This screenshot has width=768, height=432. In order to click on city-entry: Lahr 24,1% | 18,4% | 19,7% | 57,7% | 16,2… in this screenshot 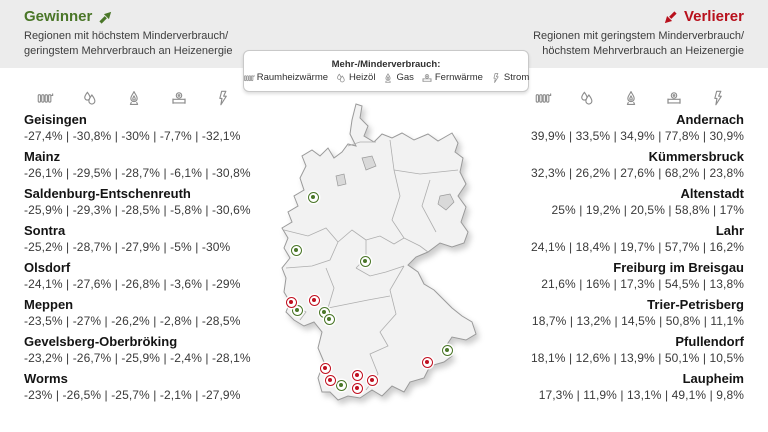, I will do `click(610, 238)`.